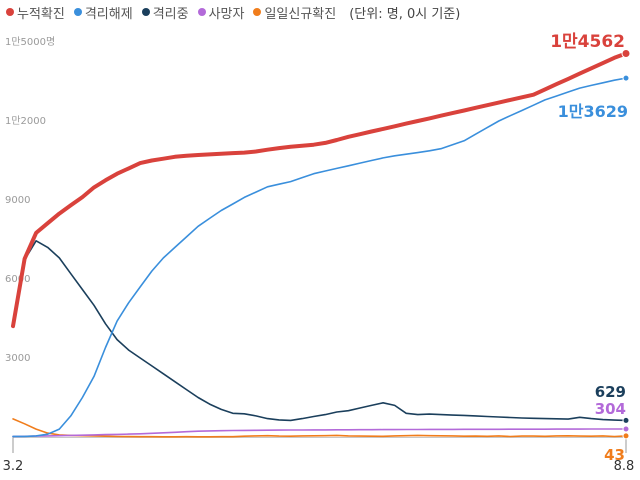 This screenshot has height=480, width=640. Describe the element at coordinates (25, 121) in the screenshot. I see `y-tick-label-3: 1만2000` at that location.